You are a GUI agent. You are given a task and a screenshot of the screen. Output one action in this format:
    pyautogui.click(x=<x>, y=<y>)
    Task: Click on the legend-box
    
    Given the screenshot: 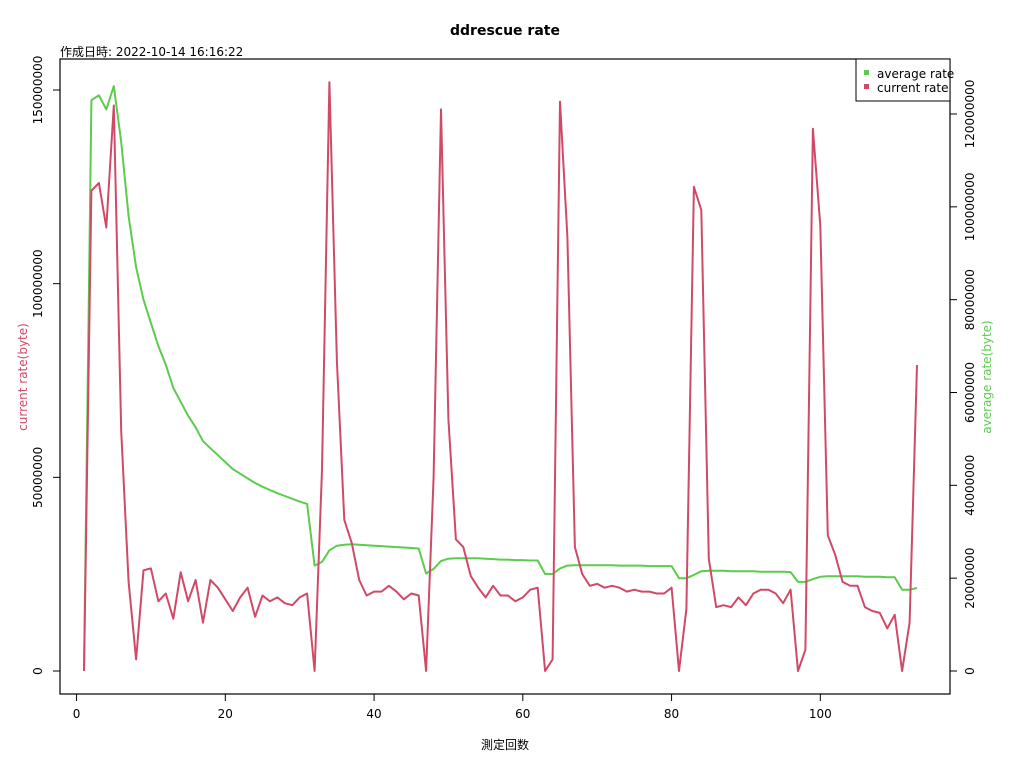 What is the action you would take?
    pyautogui.click(x=903, y=80)
    